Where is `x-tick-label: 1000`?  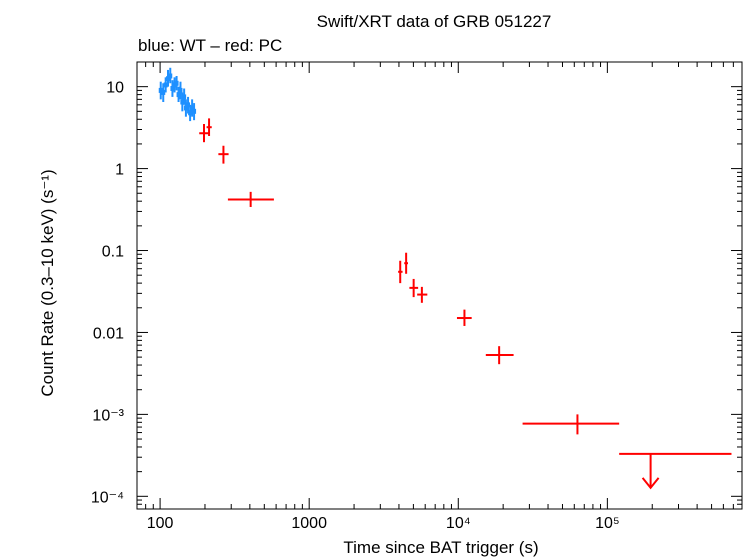 x-tick-label: 1000 is located at coordinates (309, 523).